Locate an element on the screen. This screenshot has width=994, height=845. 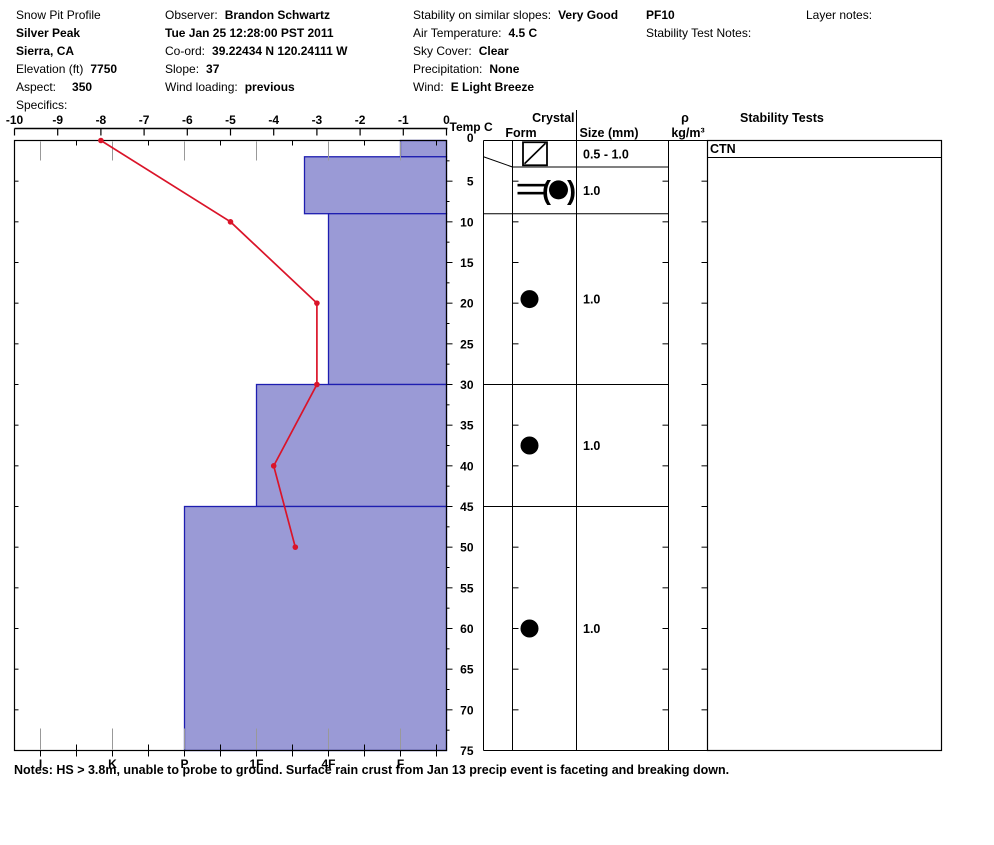
svg-text: -10 is located at coordinates (15, 120).